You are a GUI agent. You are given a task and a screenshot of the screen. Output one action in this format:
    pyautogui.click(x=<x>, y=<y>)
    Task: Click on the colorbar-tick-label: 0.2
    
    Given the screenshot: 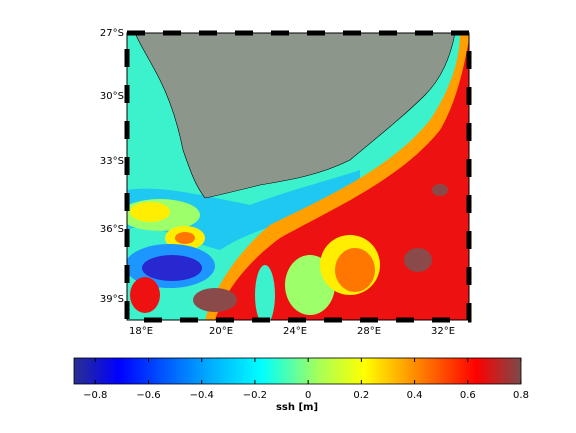 What is the action you would take?
    pyautogui.click(x=361, y=395)
    